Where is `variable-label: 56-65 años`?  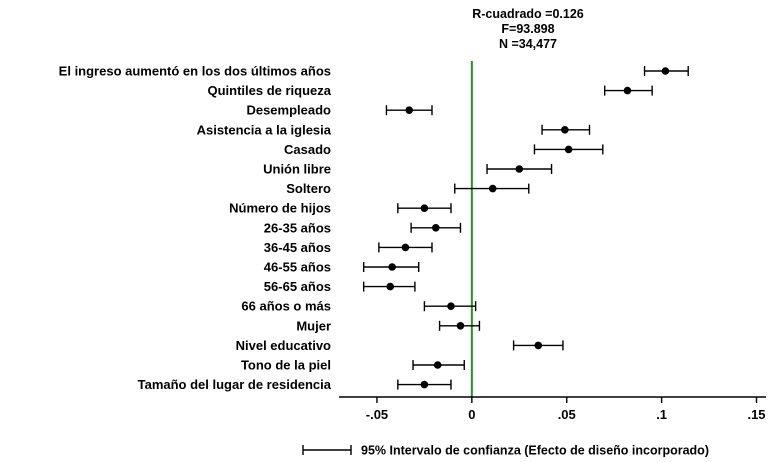 variable-label: 56-65 años is located at coordinates (297, 286).